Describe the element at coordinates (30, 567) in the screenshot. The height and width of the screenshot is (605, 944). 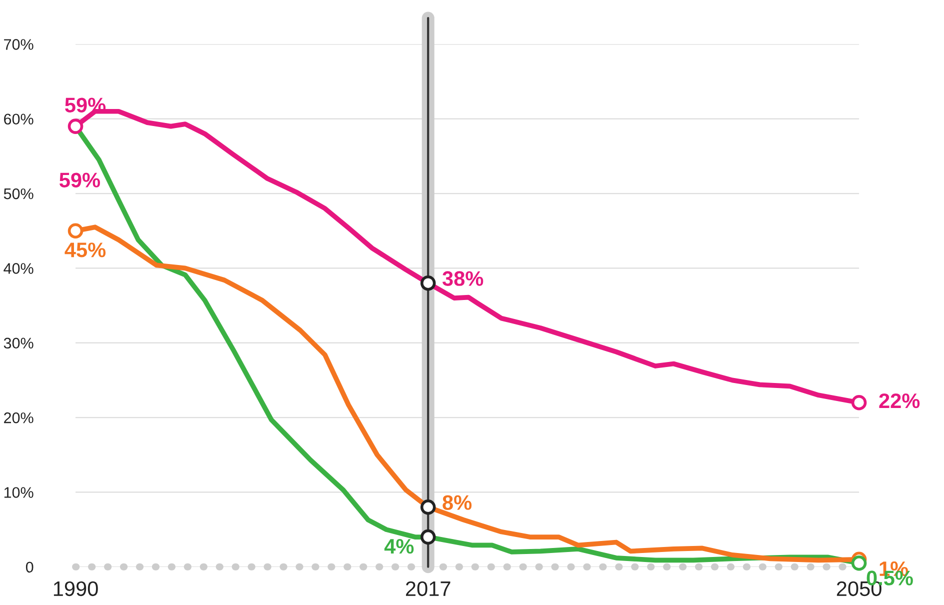
I see `y-tick-label: 0` at that location.